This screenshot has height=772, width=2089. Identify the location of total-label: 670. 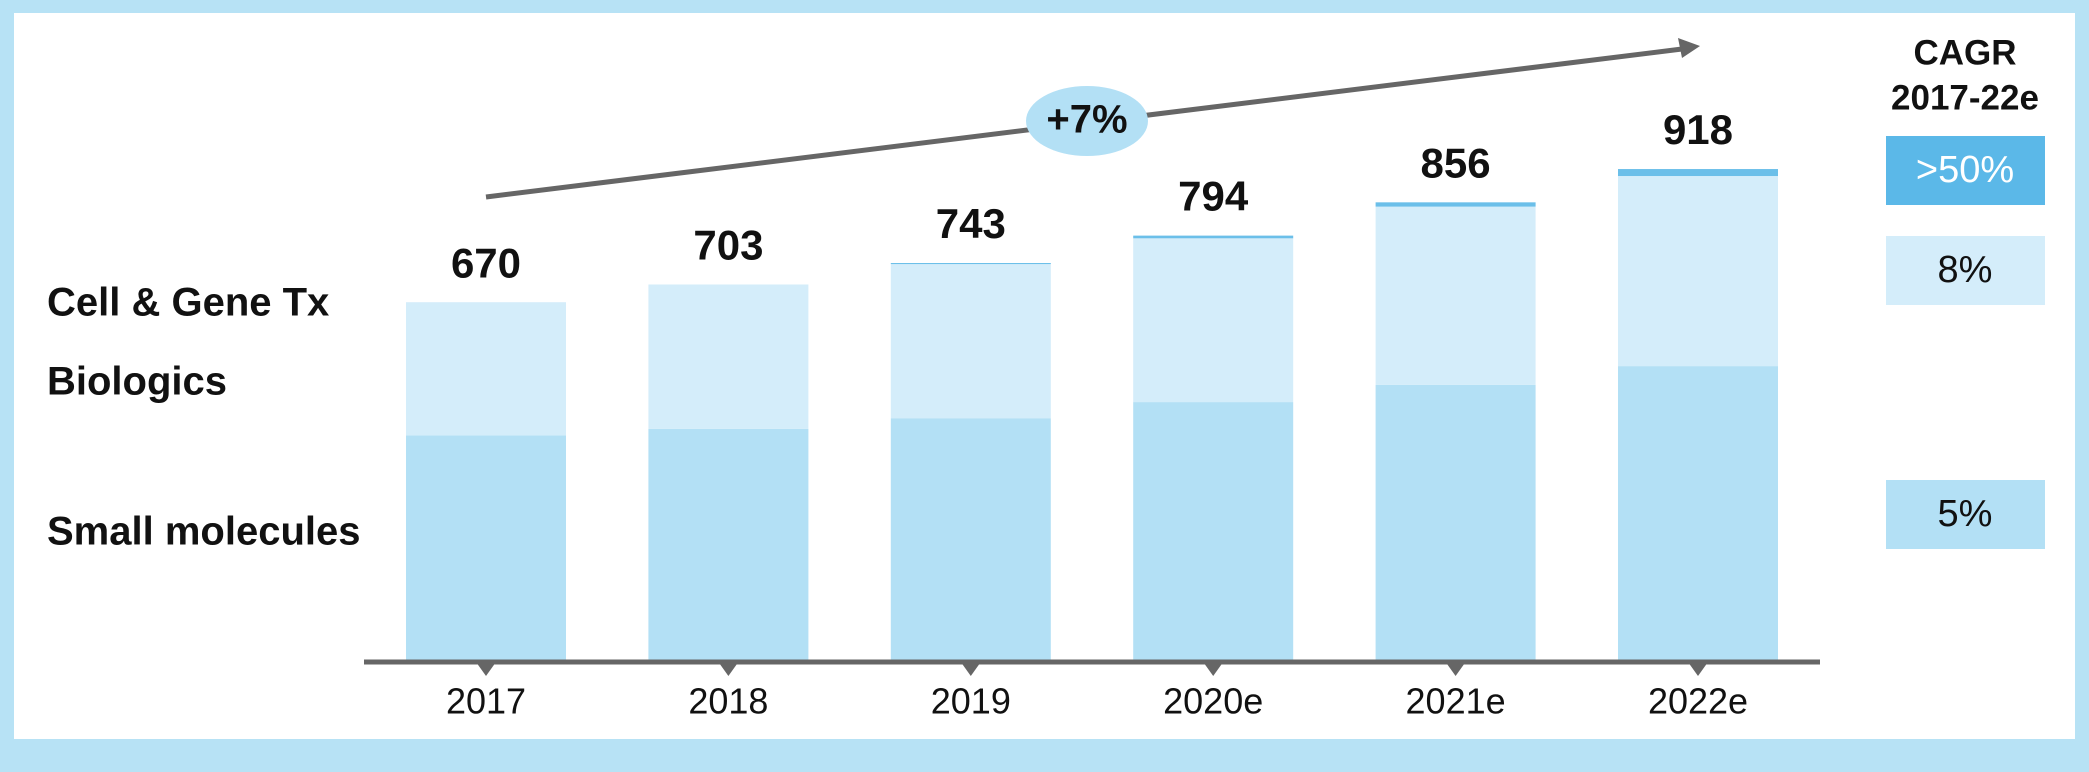
(486, 262).